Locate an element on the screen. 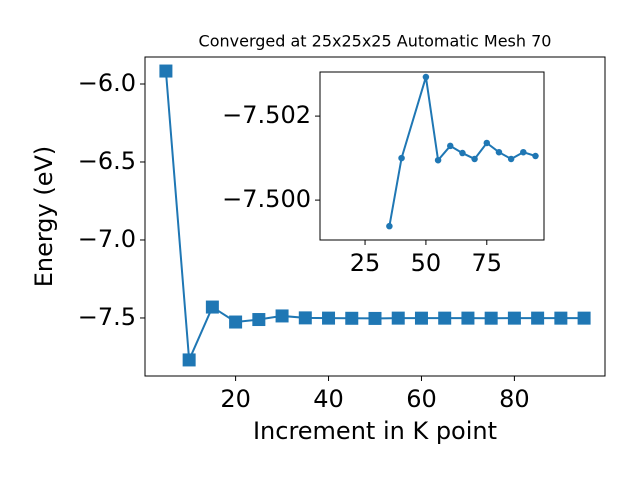 This screenshot has width=640, height=480. x-tick-label: 80 is located at coordinates (514, 399).